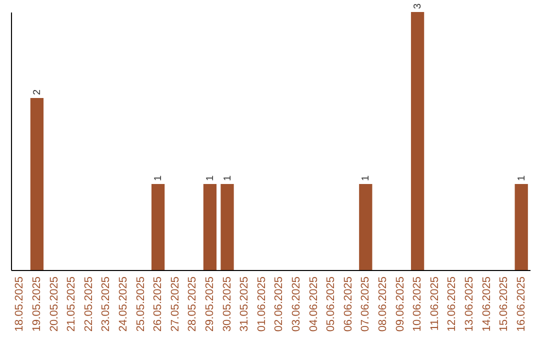  I want to click on x-tick-label: 05.06.2025, so click(331, 304).